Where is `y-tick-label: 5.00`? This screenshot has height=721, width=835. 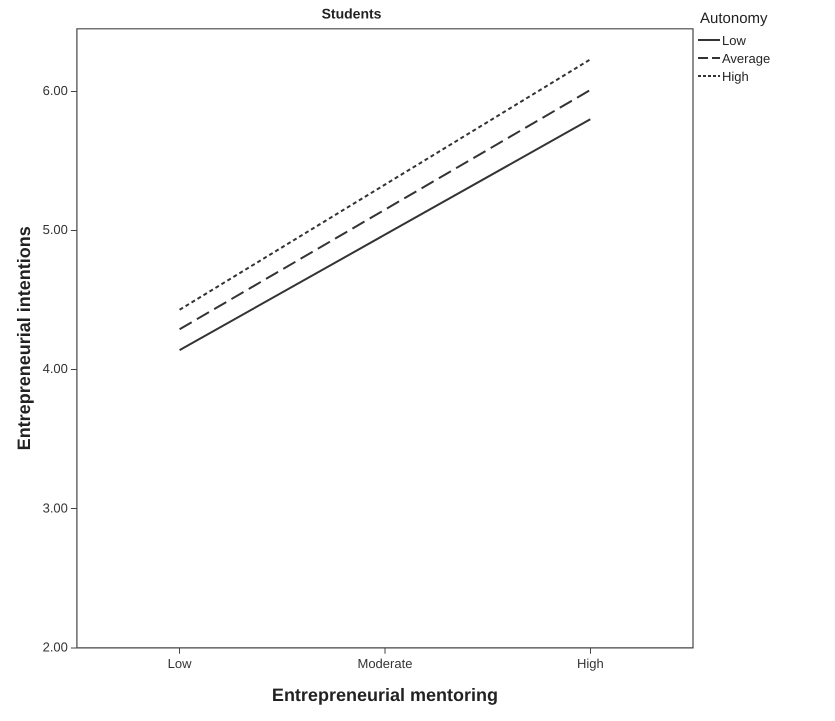 y-tick-label: 5.00 is located at coordinates (55, 230).